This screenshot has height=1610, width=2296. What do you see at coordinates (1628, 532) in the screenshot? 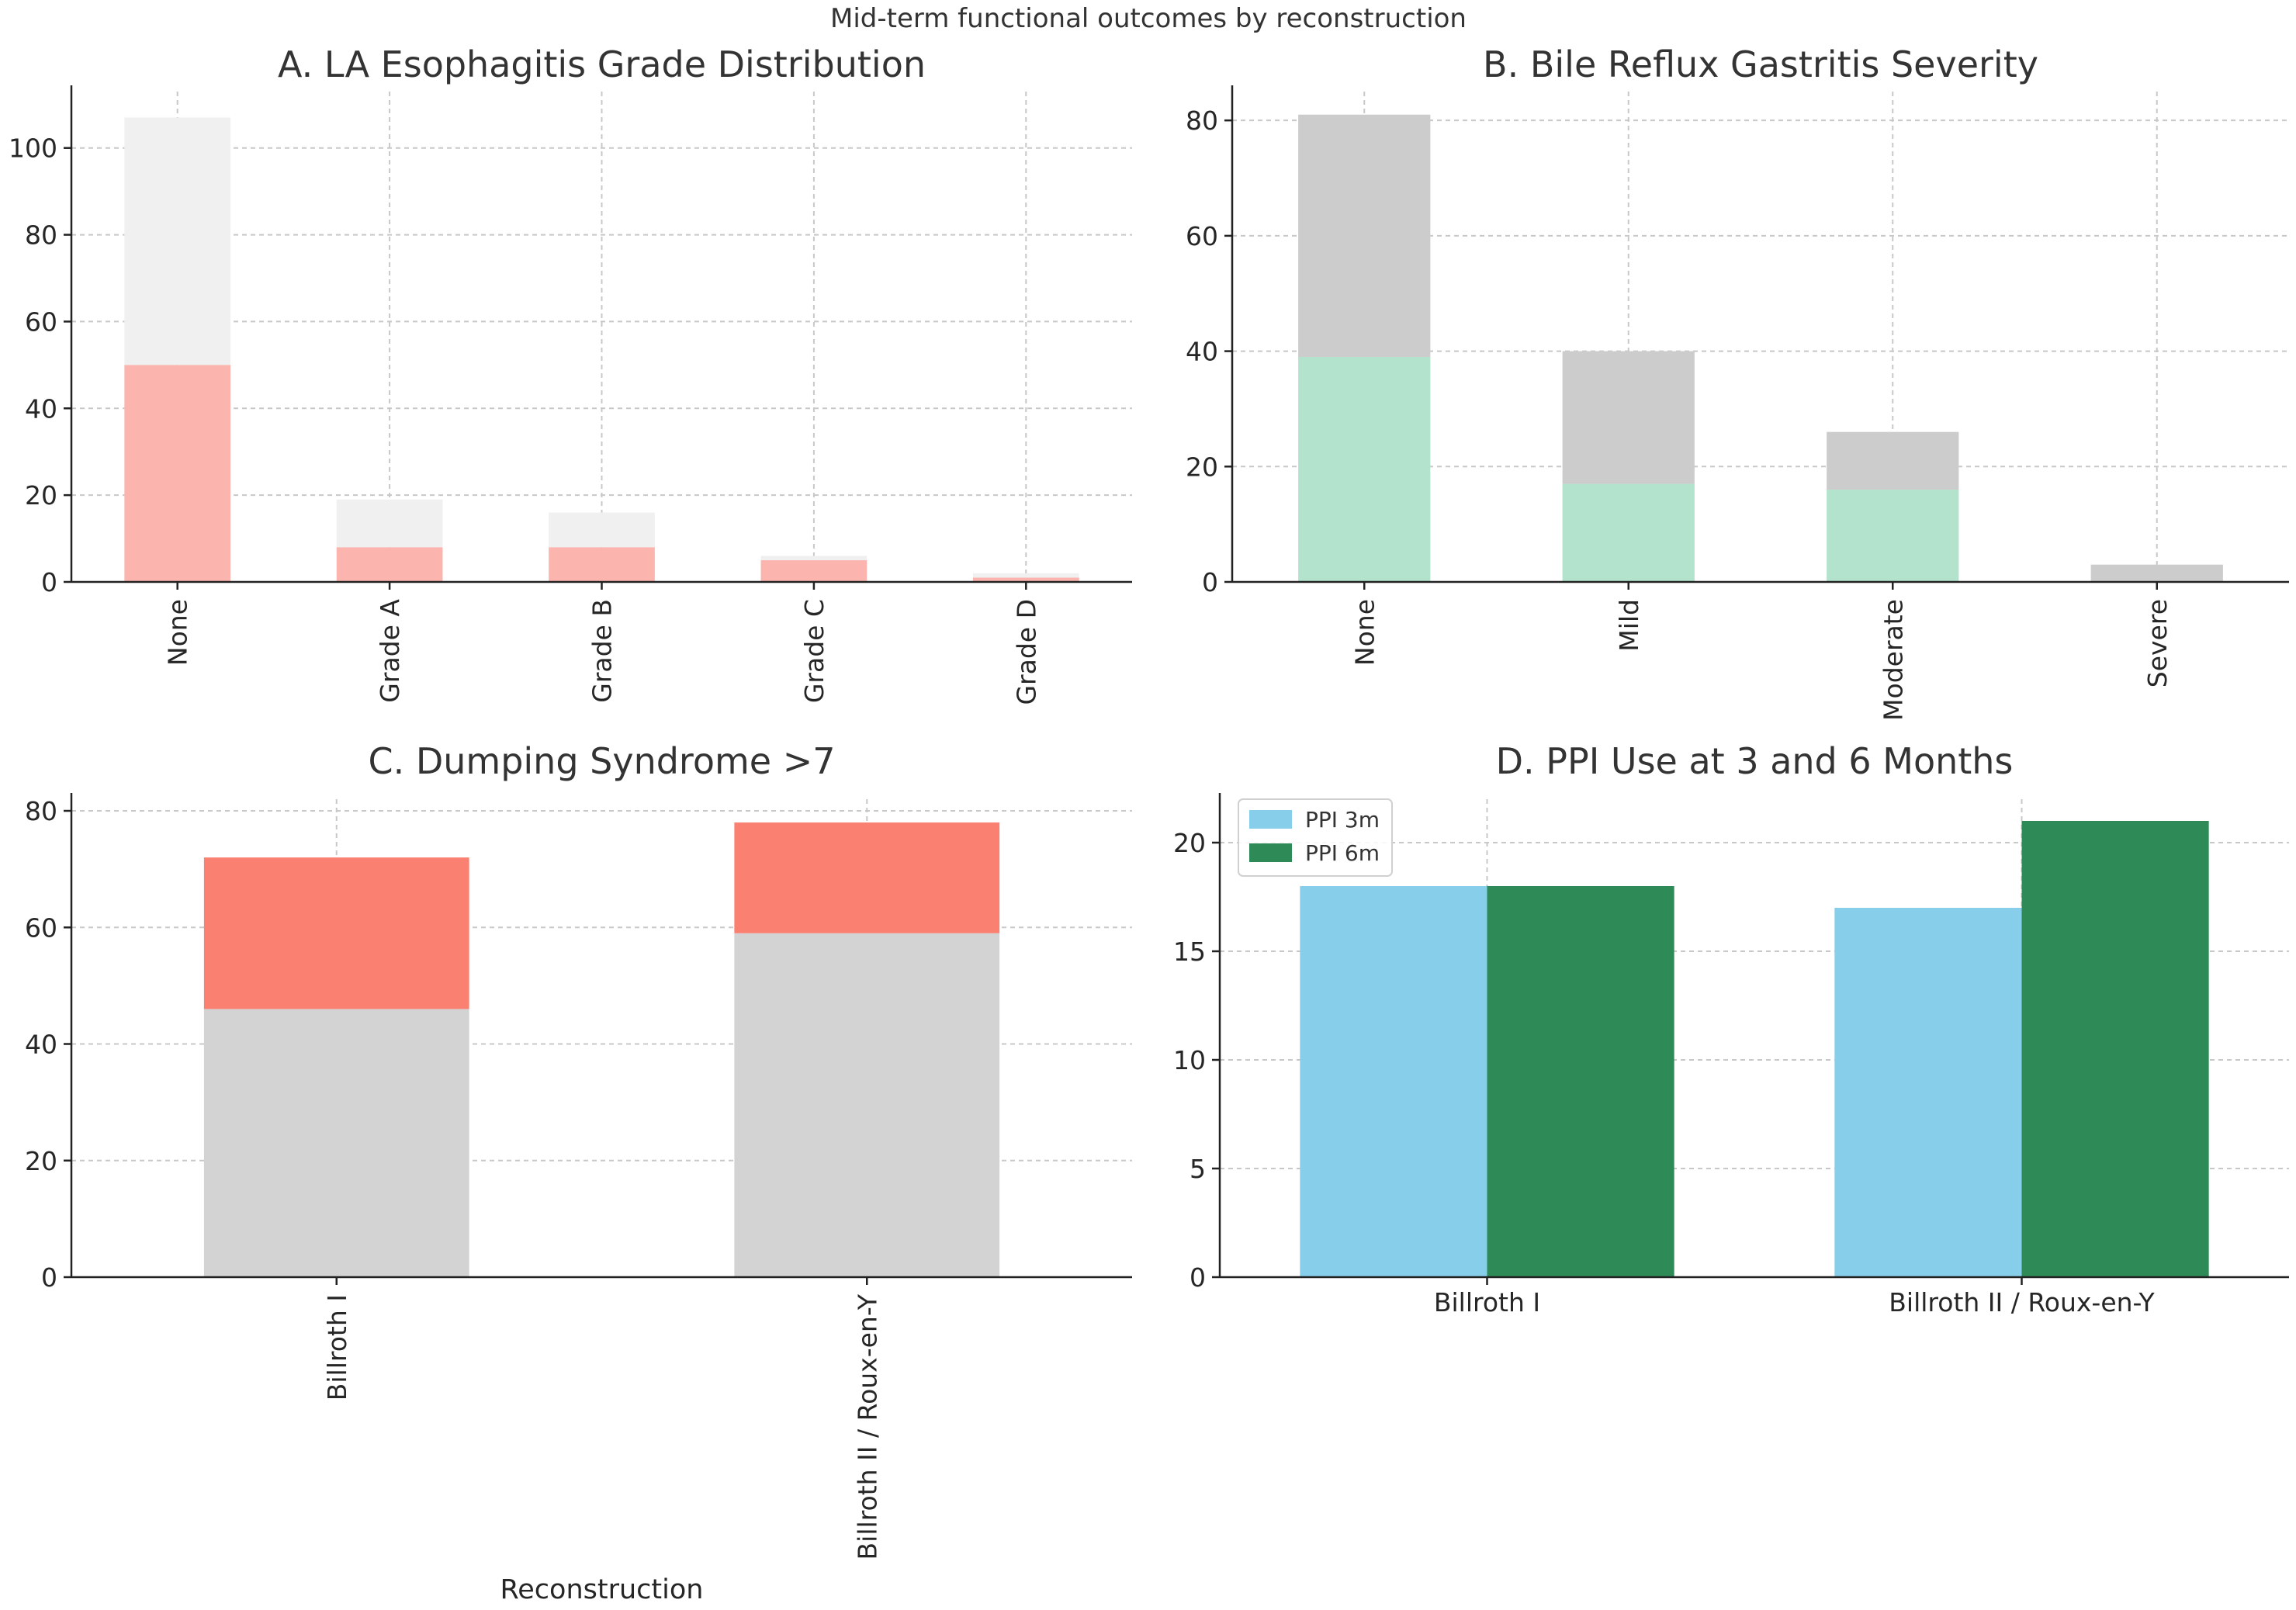
I see `bar-mild-s1` at bounding box center [1628, 532].